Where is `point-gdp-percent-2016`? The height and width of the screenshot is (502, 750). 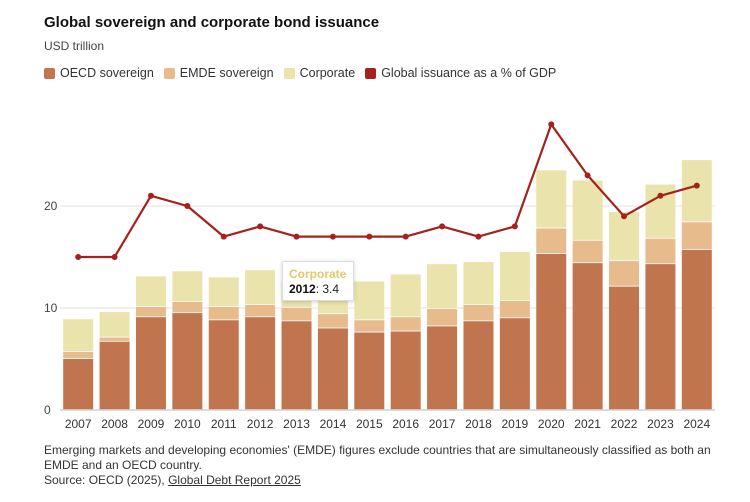 point-gdp-percent-2016 is located at coordinates (405, 236).